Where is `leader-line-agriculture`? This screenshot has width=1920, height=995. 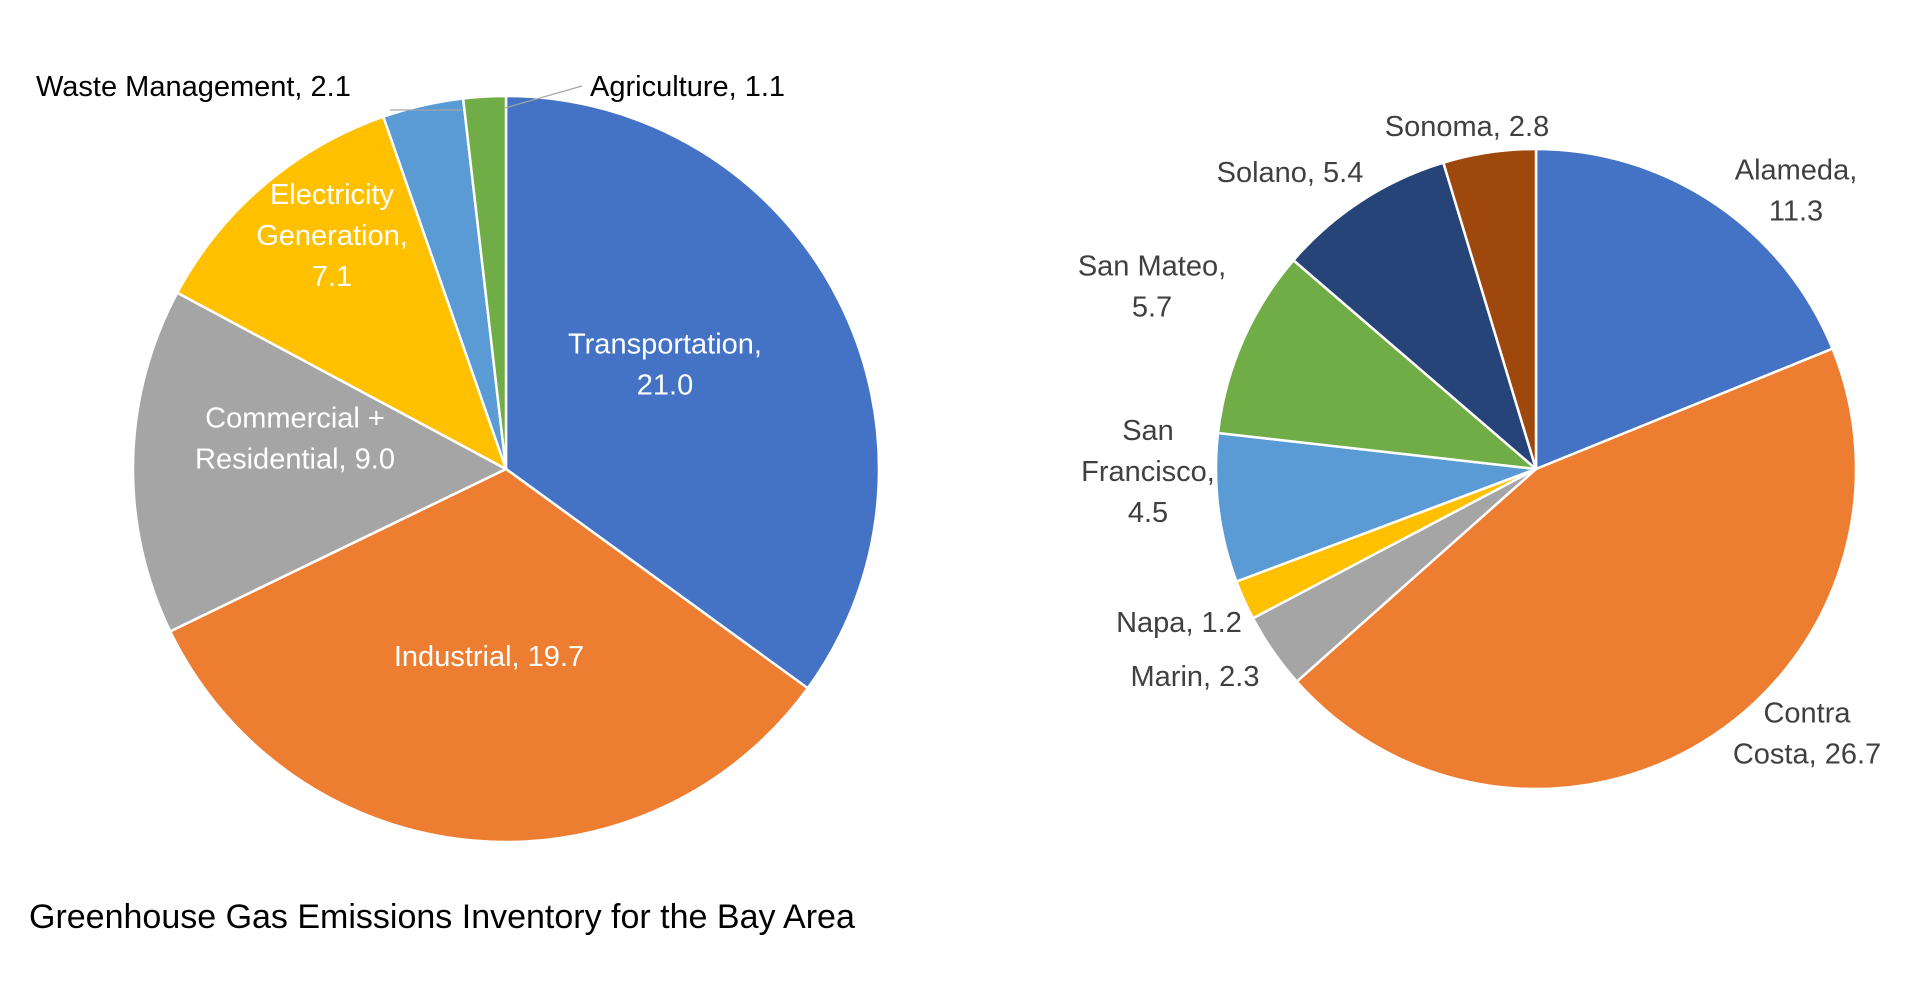
leader-line-agriculture is located at coordinates (543, 97).